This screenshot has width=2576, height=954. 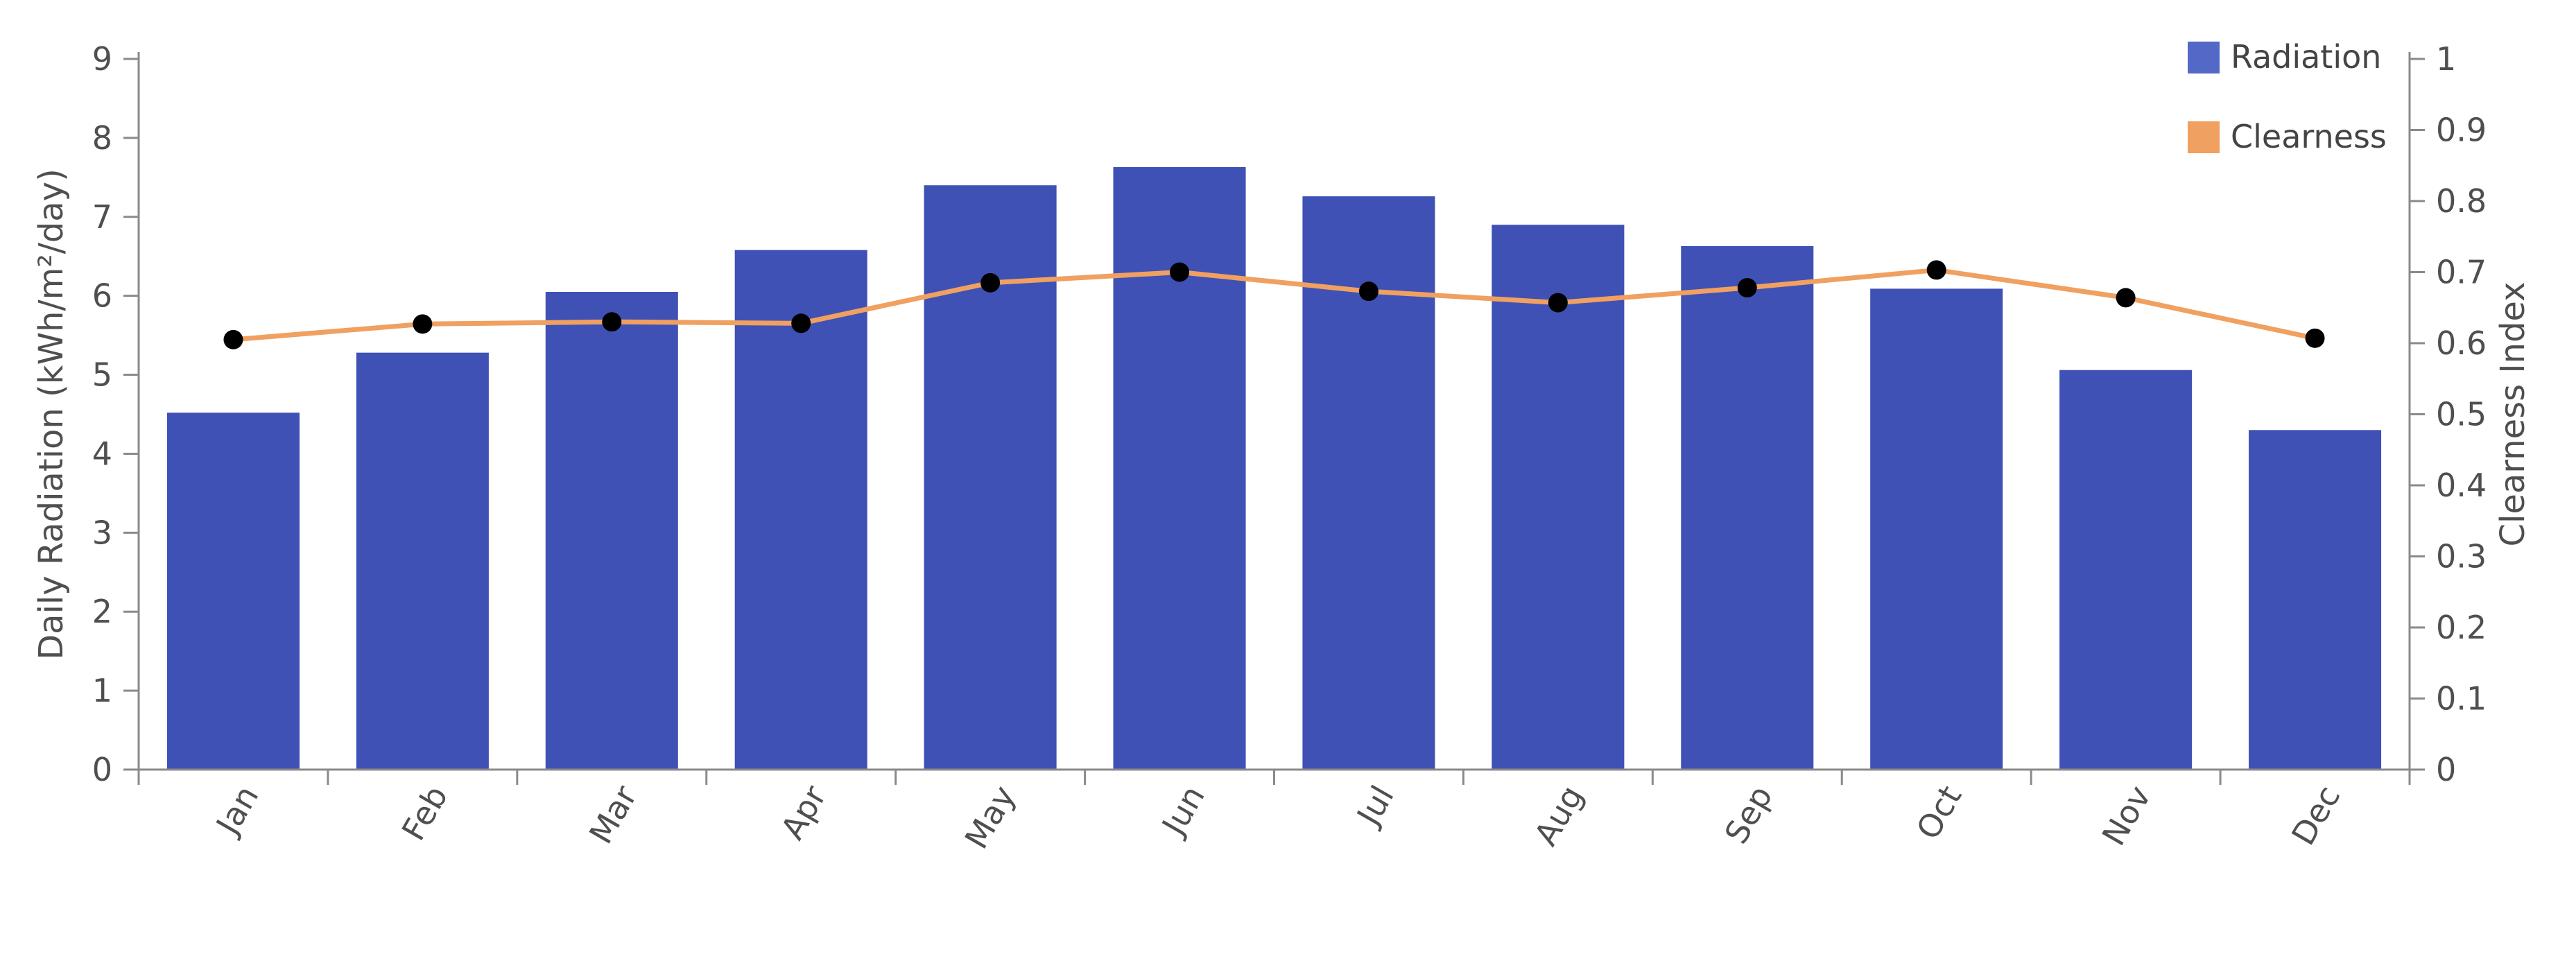 What do you see at coordinates (423, 324) in the screenshot?
I see `clearness-point-feb` at bounding box center [423, 324].